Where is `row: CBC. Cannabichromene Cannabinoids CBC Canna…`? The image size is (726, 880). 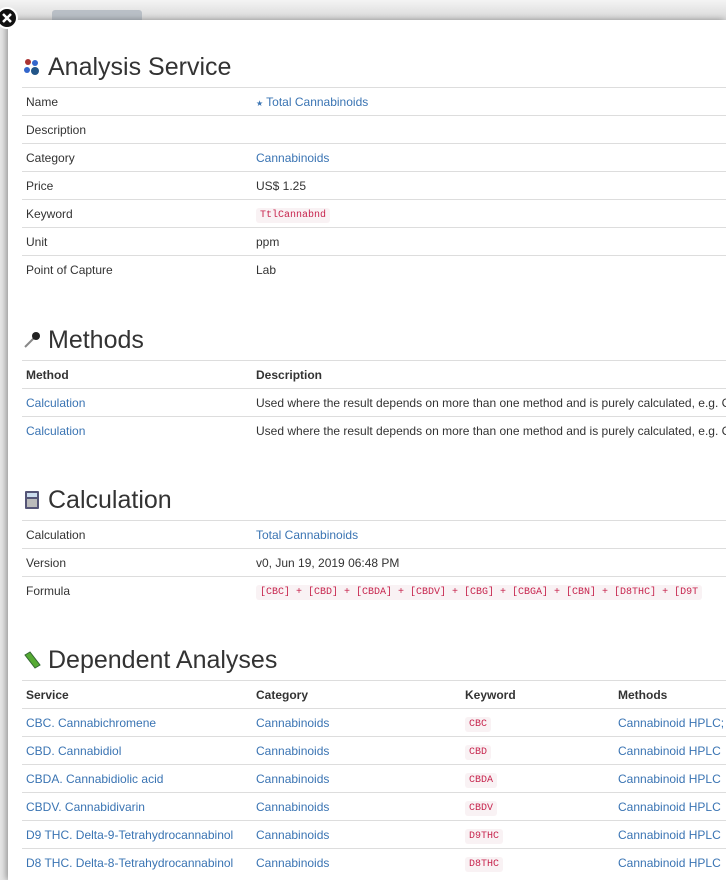
row: CBC. Cannabichromene Cannabinoids CBC Canna… is located at coordinates (374, 722).